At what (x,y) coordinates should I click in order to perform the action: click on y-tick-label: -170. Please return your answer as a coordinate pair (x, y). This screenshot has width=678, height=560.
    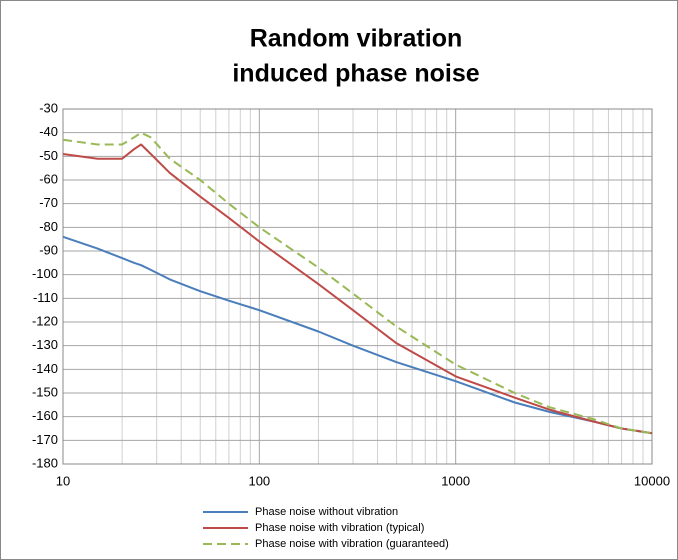
    Looking at the image, I should click on (45, 439).